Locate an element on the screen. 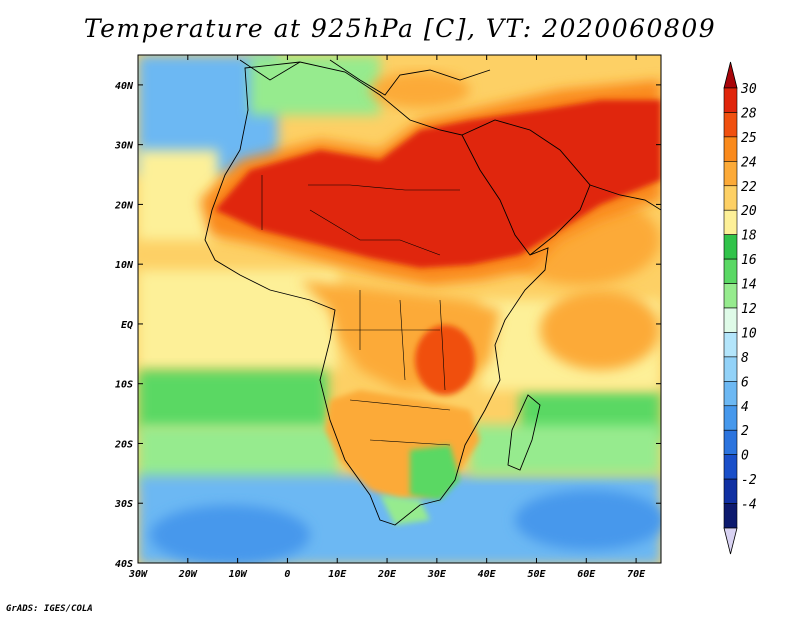  lat-tick-label: 10S is located at coordinates (124, 385).